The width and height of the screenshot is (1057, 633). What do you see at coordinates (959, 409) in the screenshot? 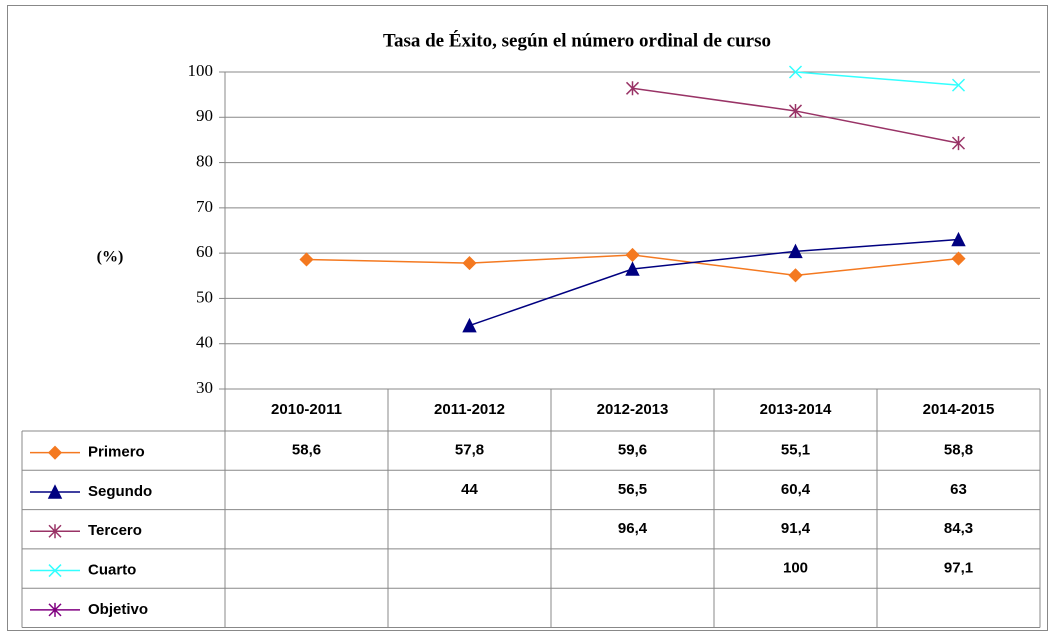
I see `x-tick-label: 2014-2015` at bounding box center [959, 409].